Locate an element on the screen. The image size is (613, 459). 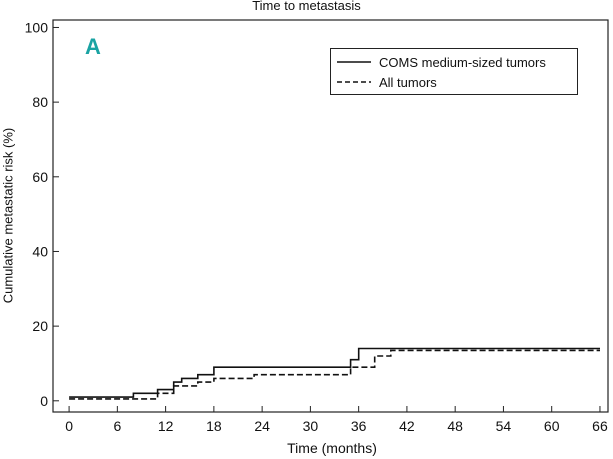
x-tick-label: 54 is located at coordinates (504, 426).